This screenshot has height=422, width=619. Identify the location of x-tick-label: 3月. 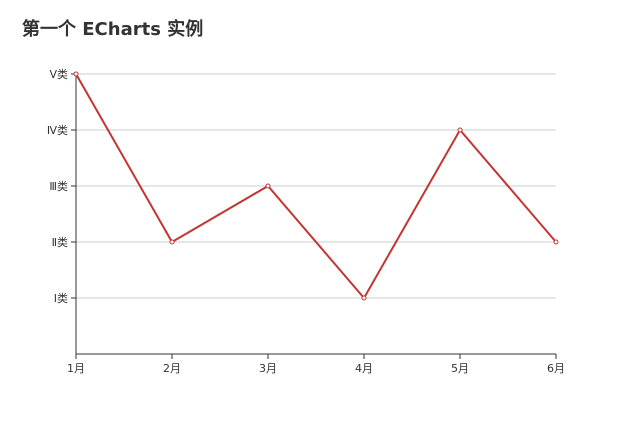
(268, 368).